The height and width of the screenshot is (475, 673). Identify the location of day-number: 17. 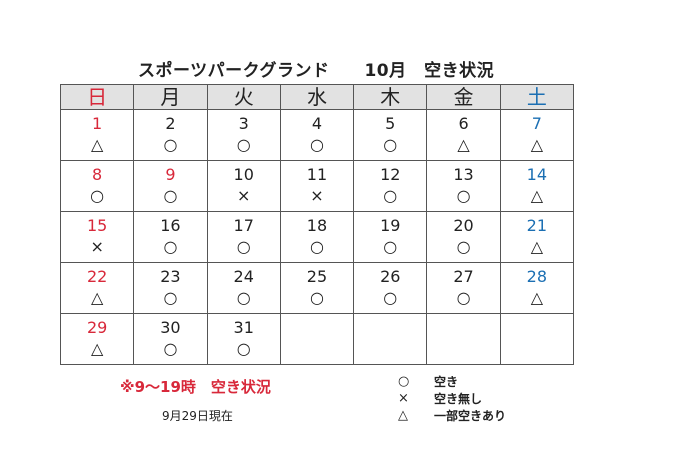
(243, 225).